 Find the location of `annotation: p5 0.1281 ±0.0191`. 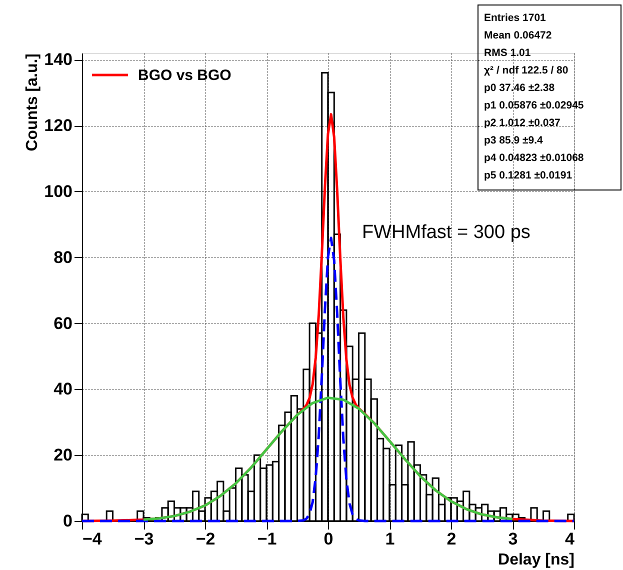

annotation: p5 0.1281 ±0.0191 is located at coordinates (528, 176).